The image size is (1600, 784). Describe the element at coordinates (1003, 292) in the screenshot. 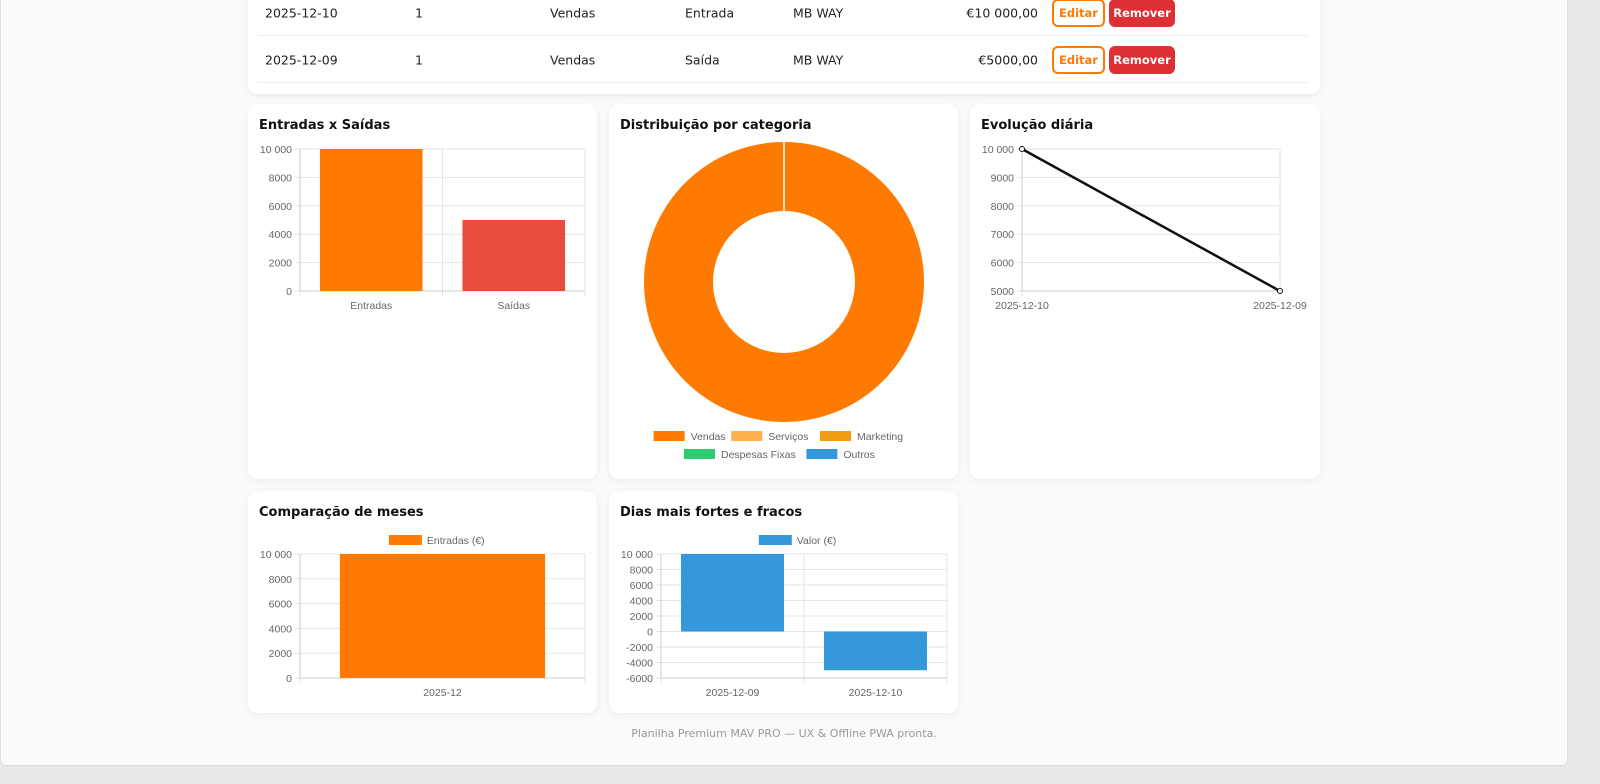

I see `y-tick-label: 5000` at that location.